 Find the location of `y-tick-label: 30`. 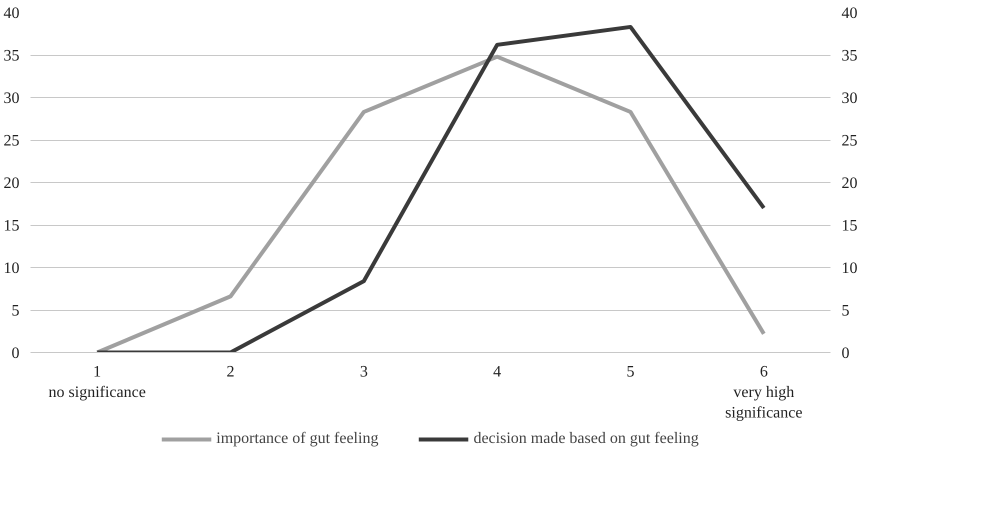

y-tick-label: 30 is located at coordinates (12, 98).